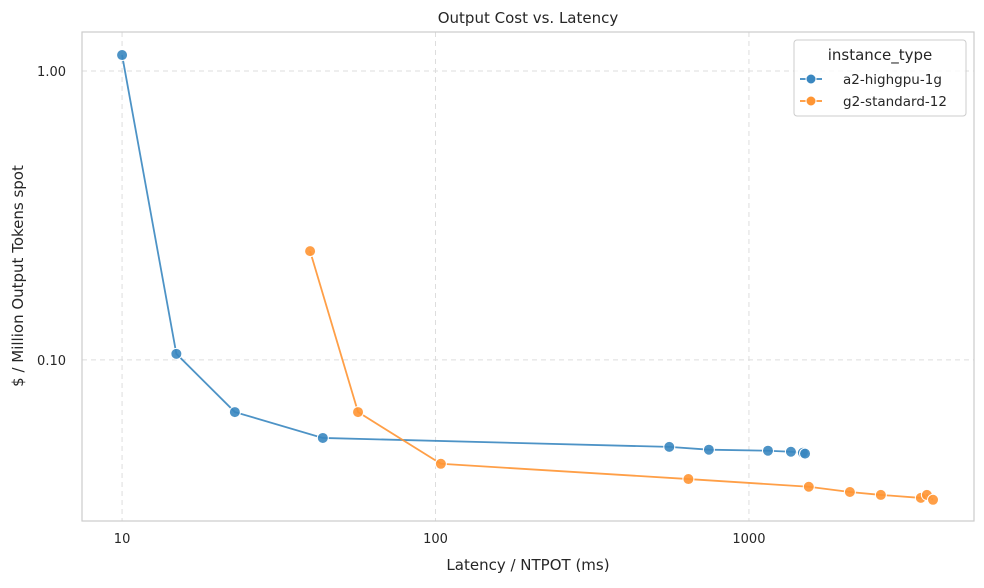 This screenshot has width=984, height=588. What do you see at coordinates (880, 55) in the screenshot?
I see `legend-title: instance_type` at bounding box center [880, 55].